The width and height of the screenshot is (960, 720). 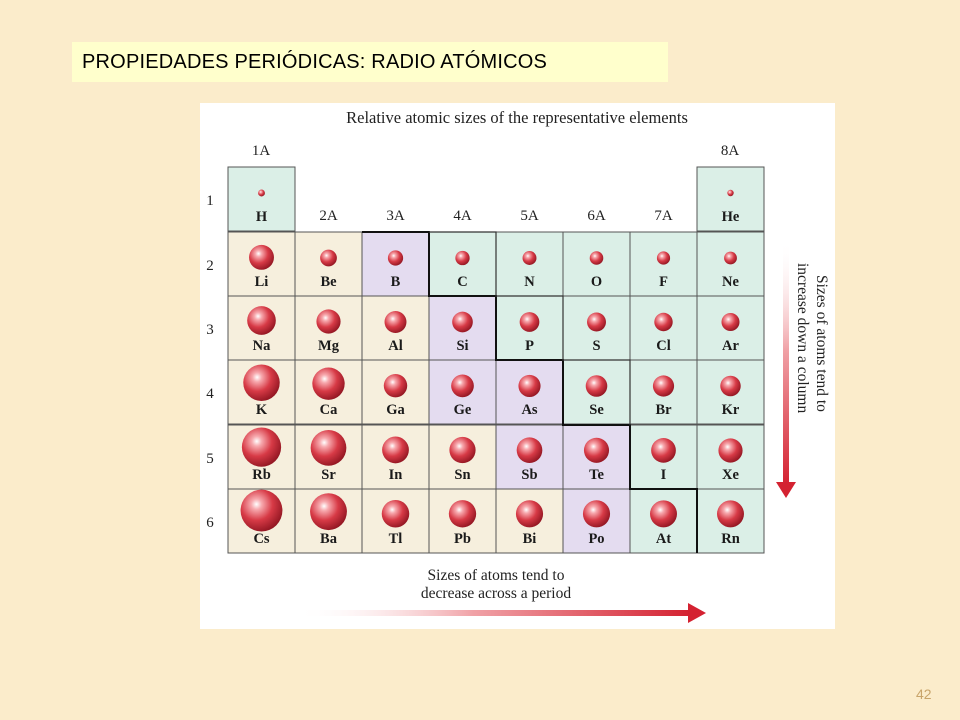 I want to click on period-label-2: 2, so click(x=210, y=266).